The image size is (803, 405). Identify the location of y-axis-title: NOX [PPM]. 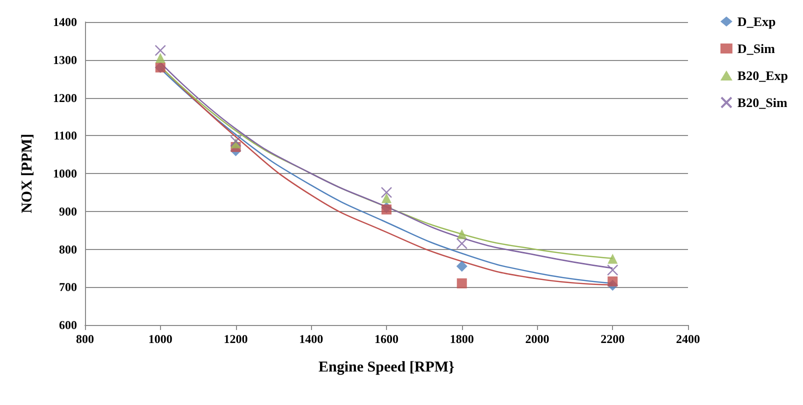
(28, 174).